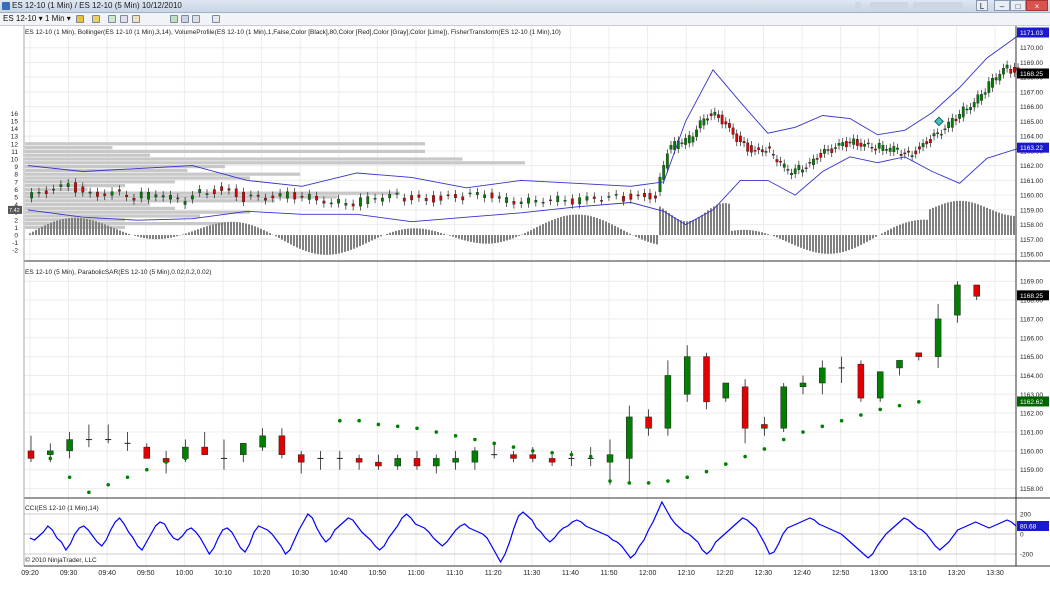 The height and width of the screenshot is (591, 1050). Describe the element at coordinates (889, 5) in the screenshot. I see `blurred-text` at that location.